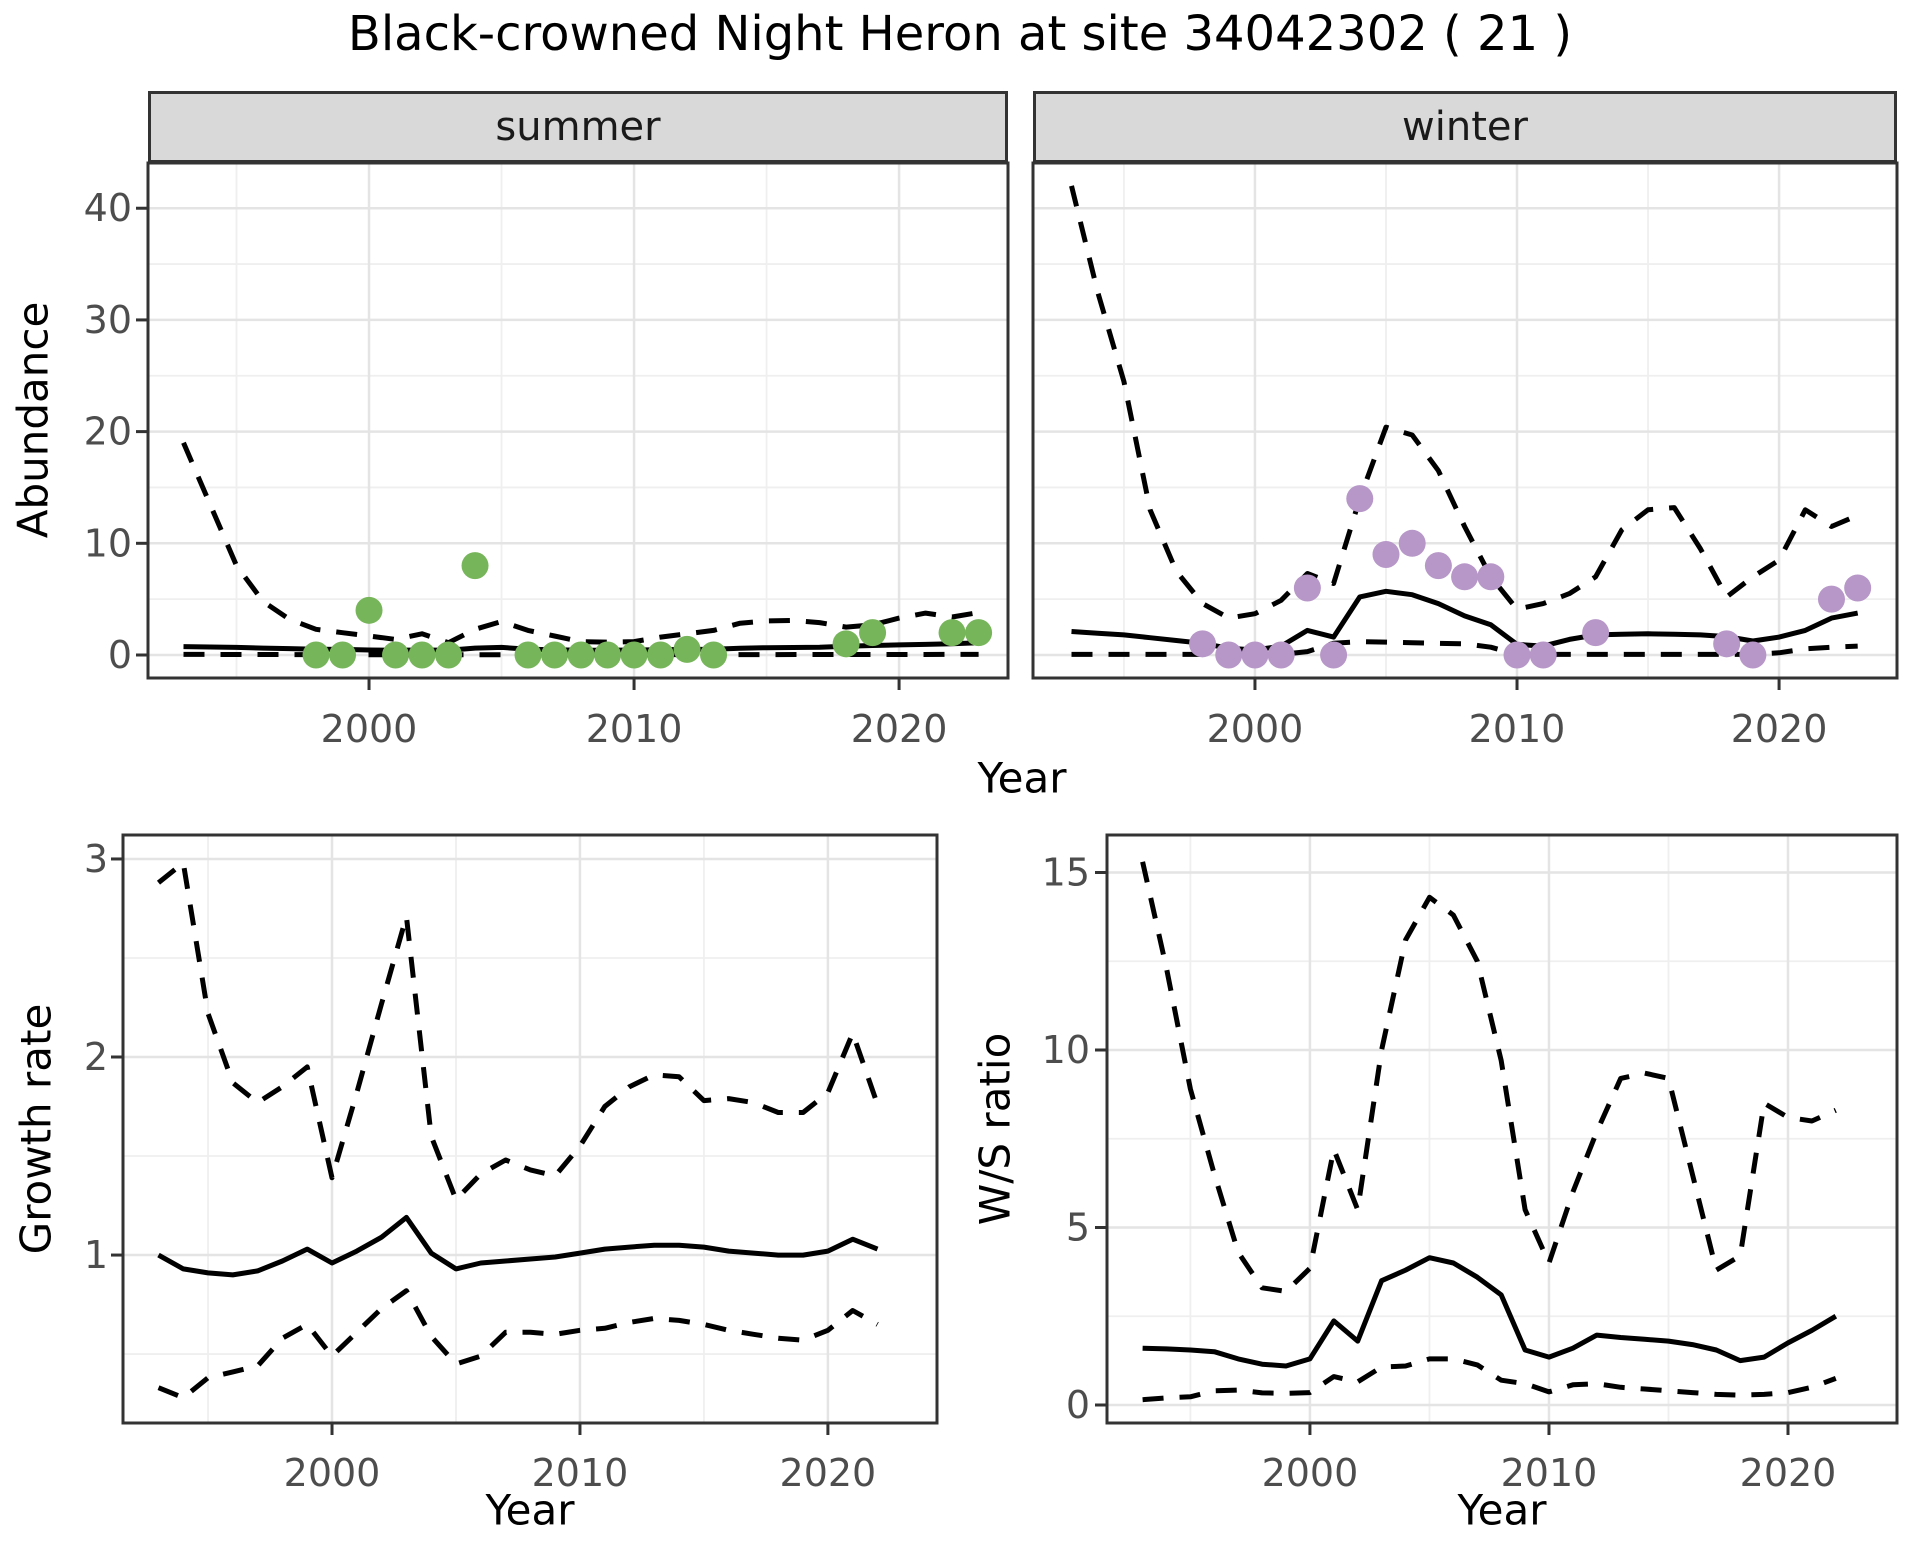  I want to click on x-axis-title-year-ws: Year, so click(1502, 1510).